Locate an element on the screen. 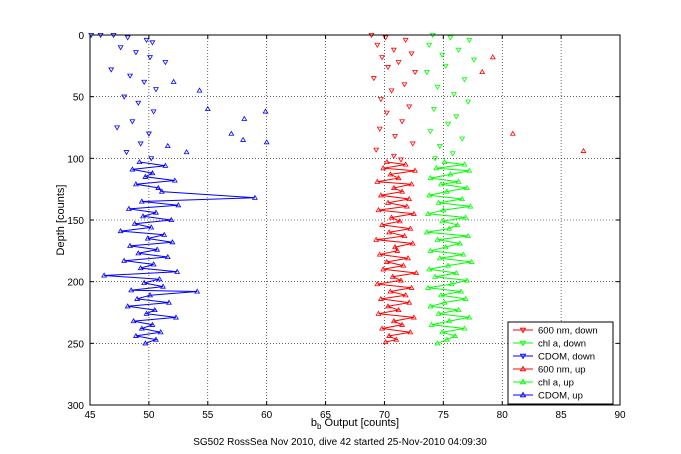  x-tick-label: 70 is located at coordinates (385, 415).